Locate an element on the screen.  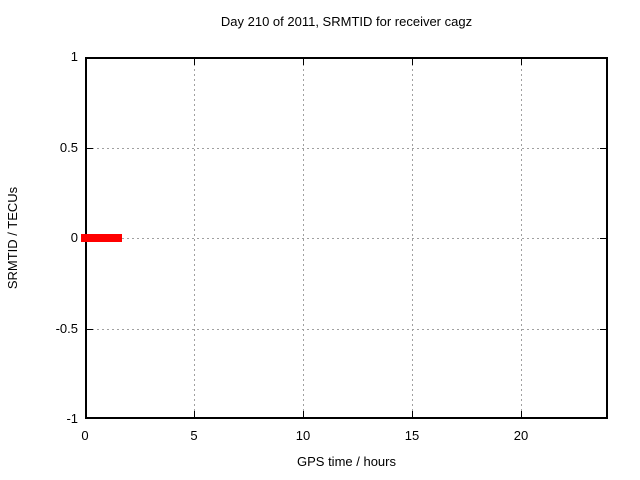
y-axis-label: SRMTID / TECUs is located at coordinates (12, 238).